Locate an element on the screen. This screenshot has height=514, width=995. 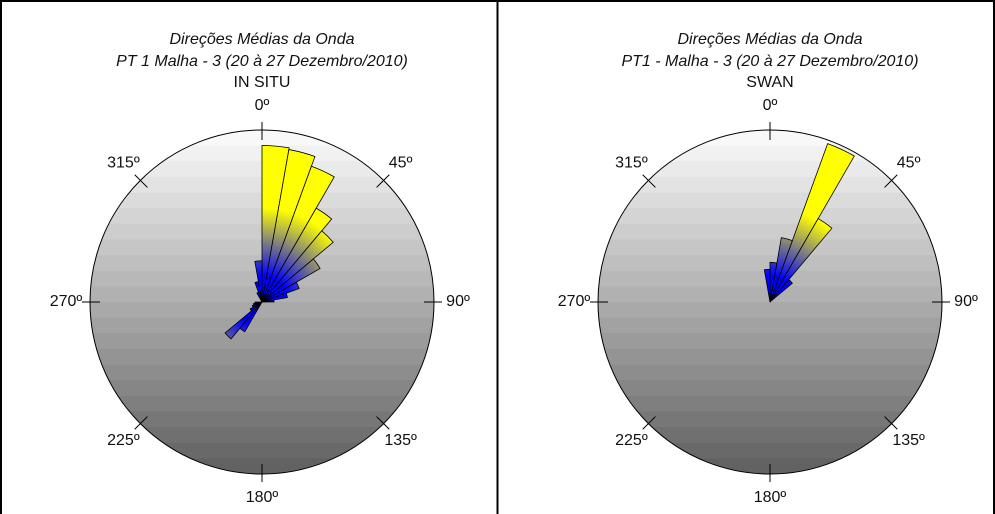
chart-subtitle: PT 1 Malha - 3 (20 à 27 Dezembro/2010) is located at coordinates (262, 61).